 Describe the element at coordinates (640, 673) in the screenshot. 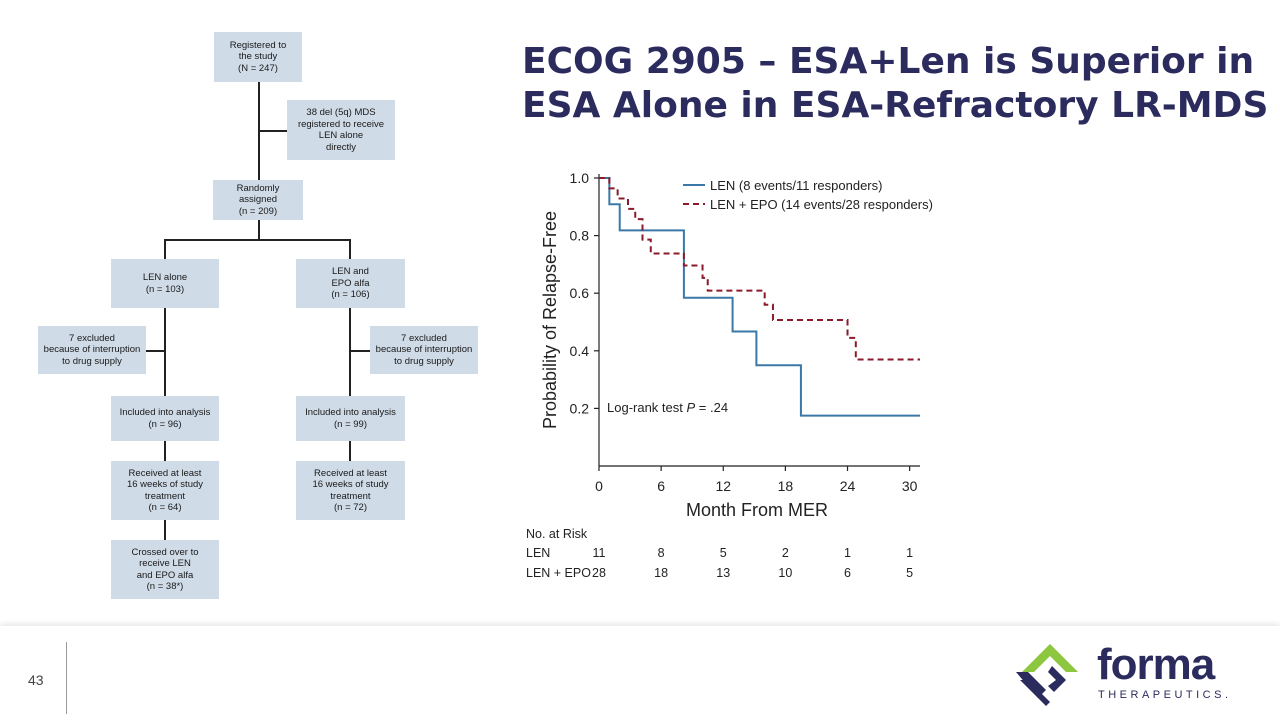

I see `footer-bar` at that location.